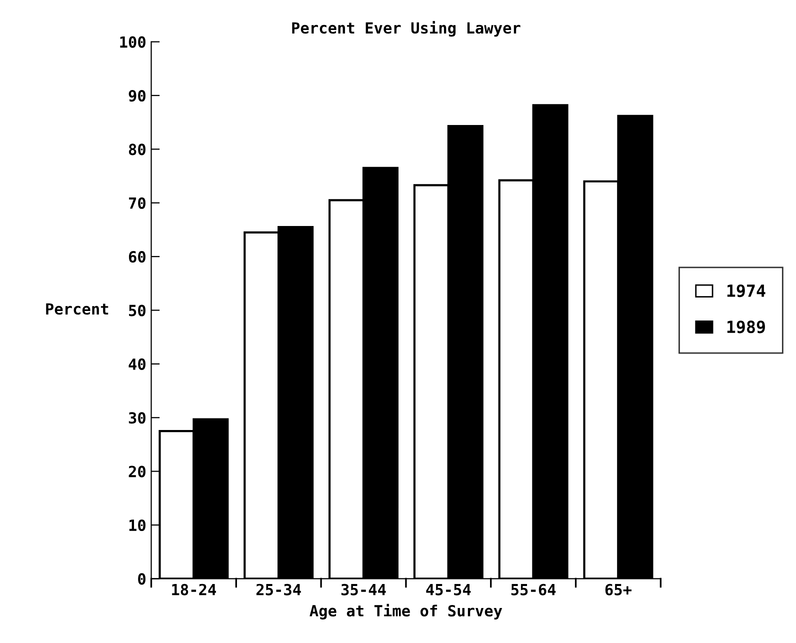 The height and width of the screenshot is (643, 796). I want to click on chart-title: Percent Ever Using Lawyer, so click(406, 29).